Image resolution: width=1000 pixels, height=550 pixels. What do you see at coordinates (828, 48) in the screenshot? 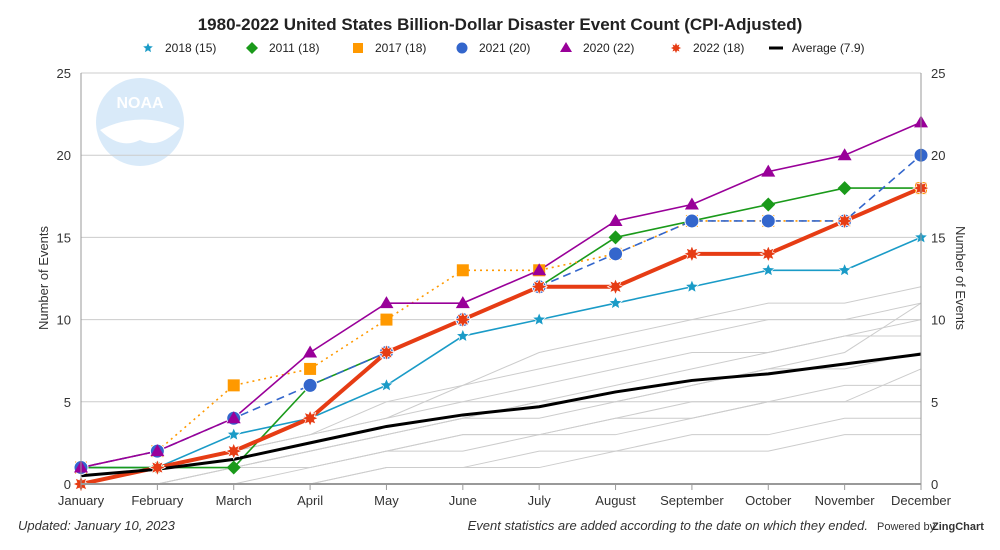
I see `legend-label: Average (7.9)` at bounding box center [828, 48].